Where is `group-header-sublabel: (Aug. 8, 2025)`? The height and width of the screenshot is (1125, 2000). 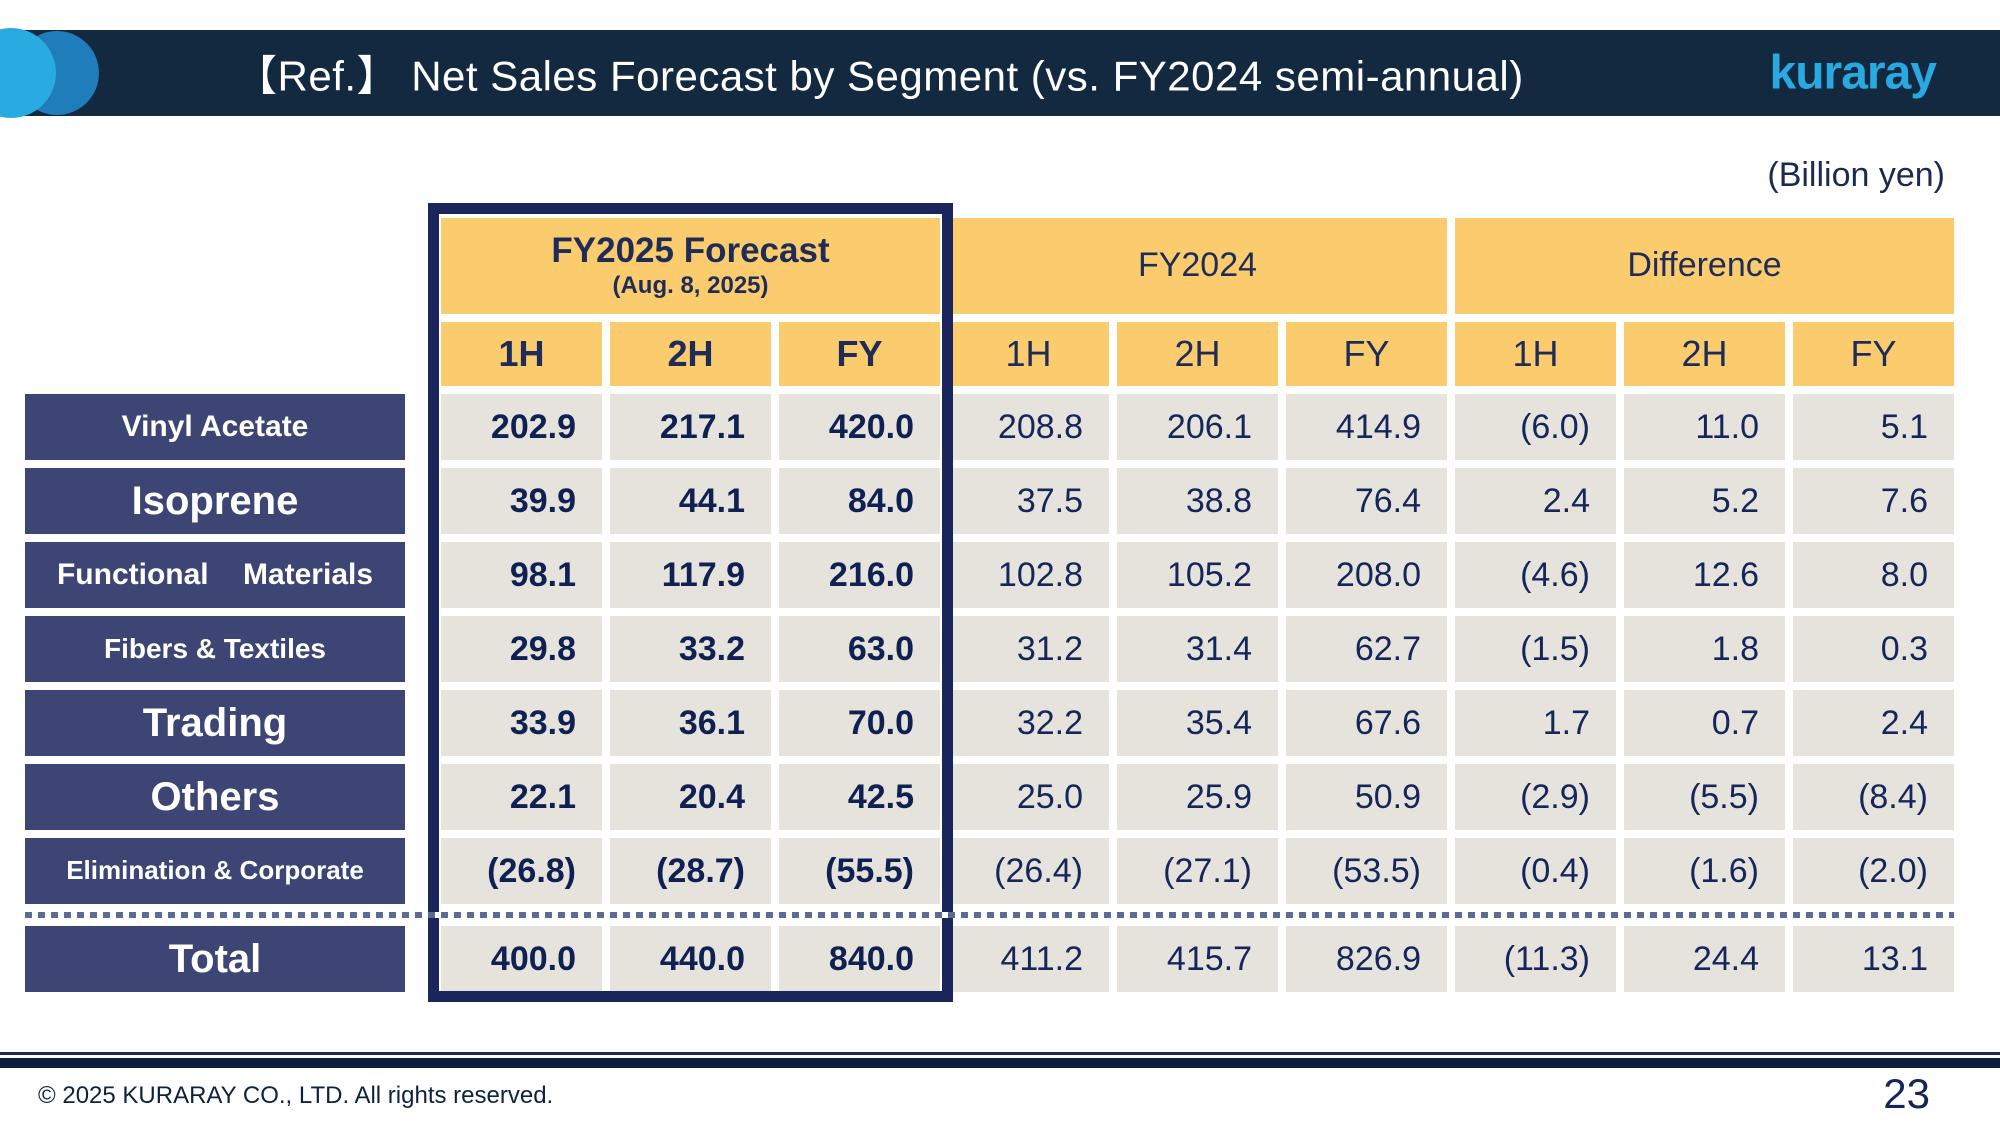 group-header-sublabel: (Aug. 8, 2025) is located at coordinates (690, 285).